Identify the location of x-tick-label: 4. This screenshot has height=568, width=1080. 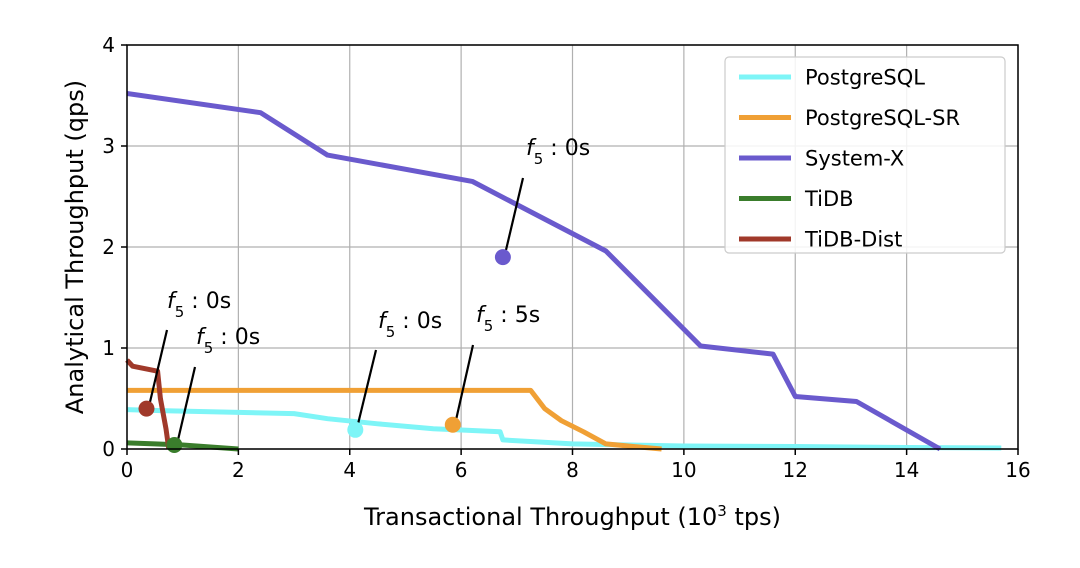
(349, 470).